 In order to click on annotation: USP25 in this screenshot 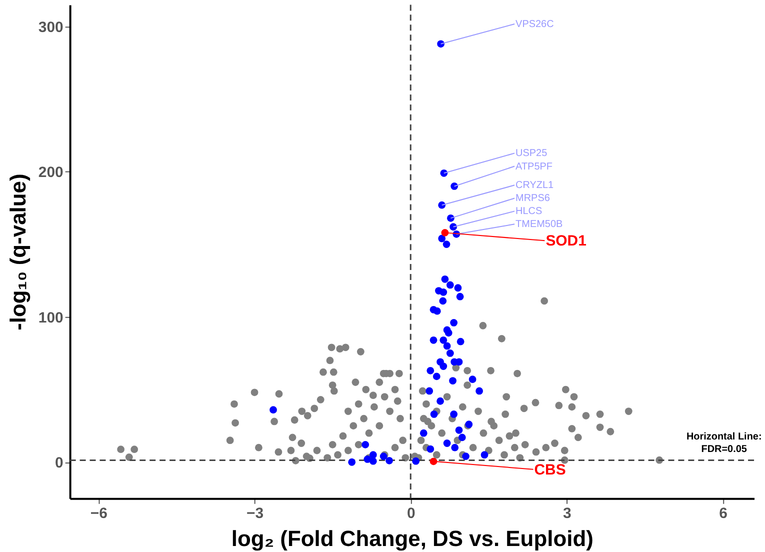, I will do `click(532, 154)`.